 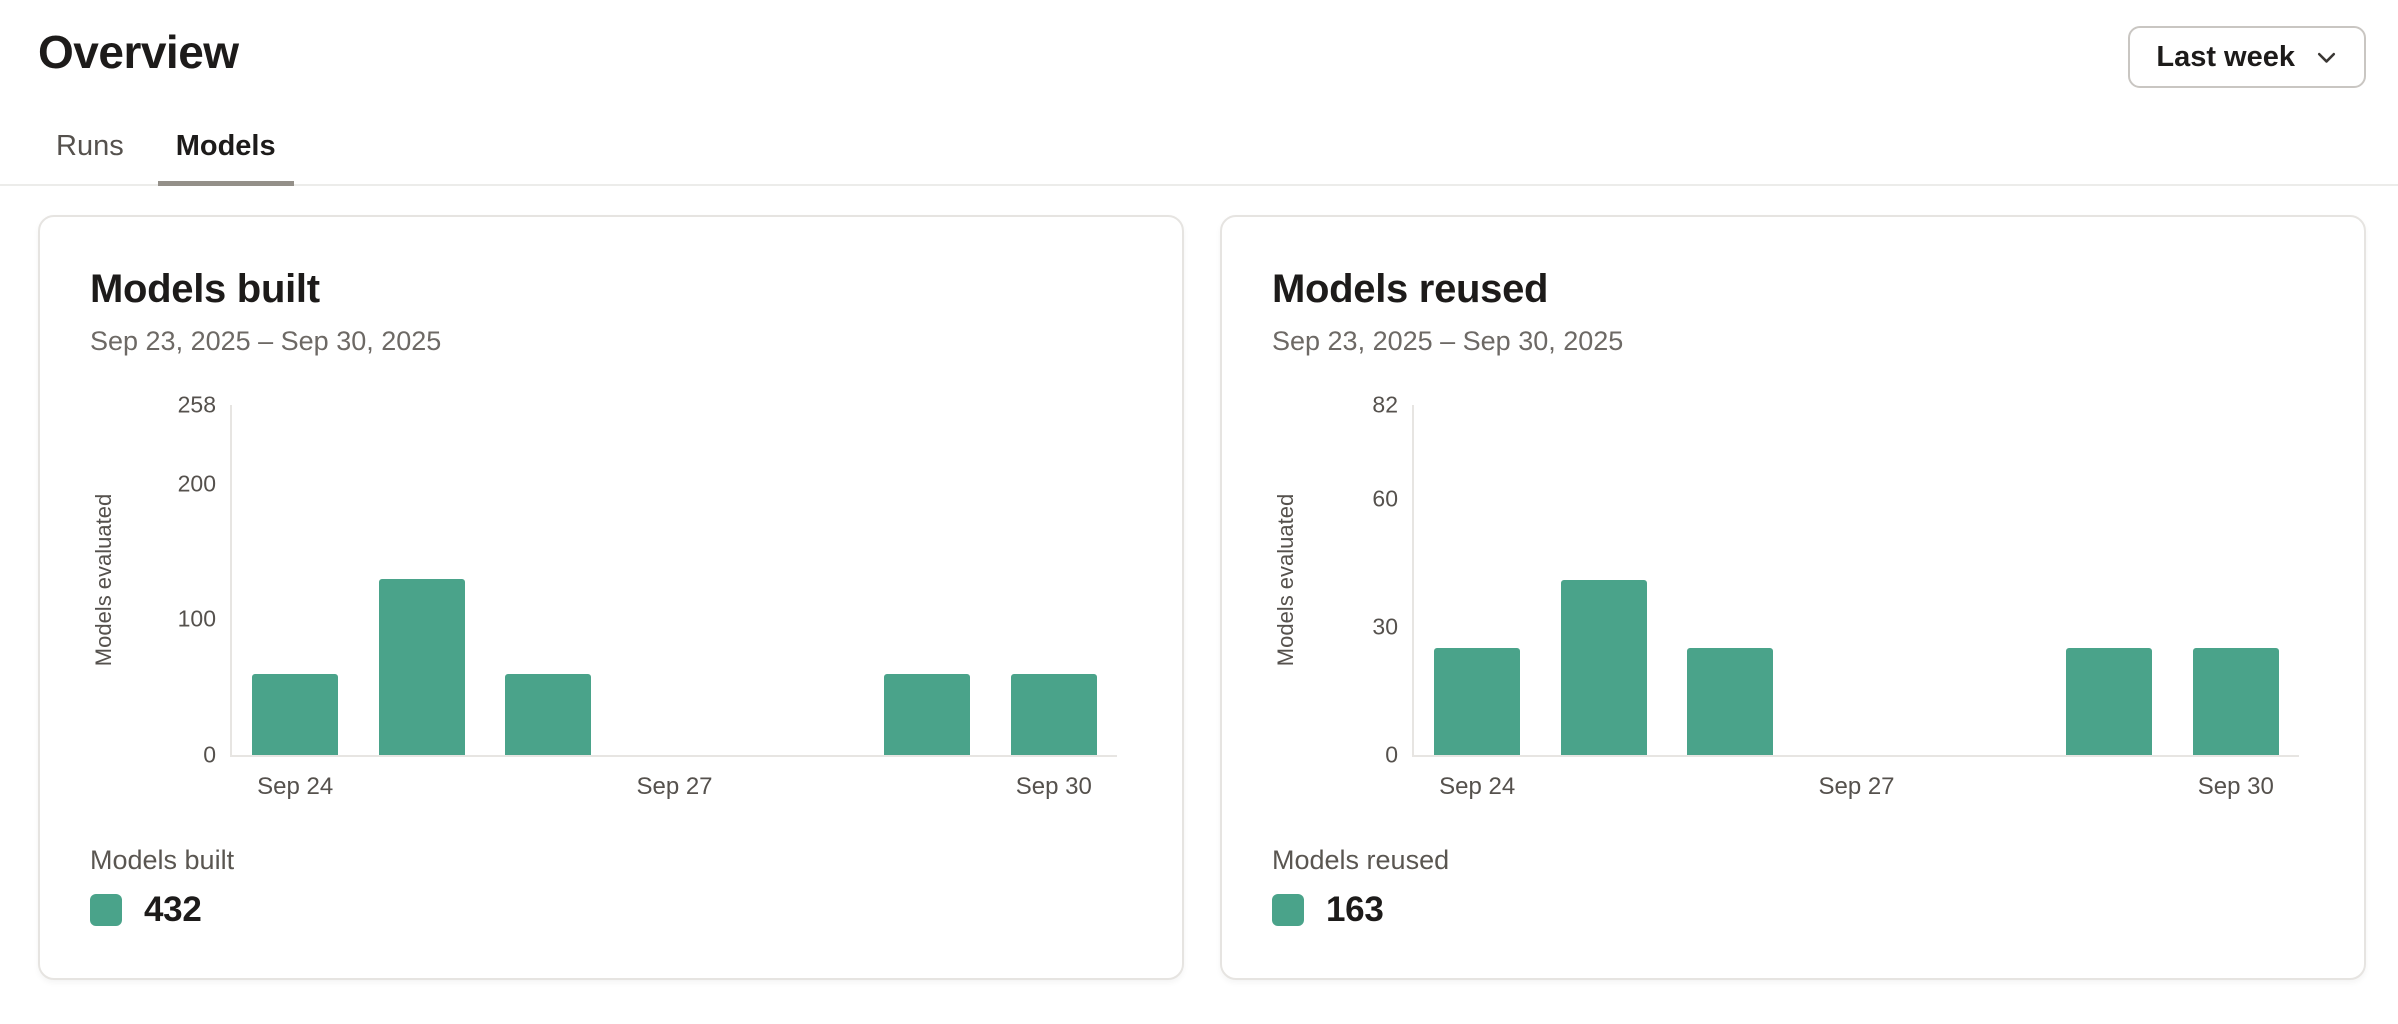 What do you see at coordinates (1410, 289) in the screenshot?
I see `card-title: Models reused` at bounding box center [1410, 289].